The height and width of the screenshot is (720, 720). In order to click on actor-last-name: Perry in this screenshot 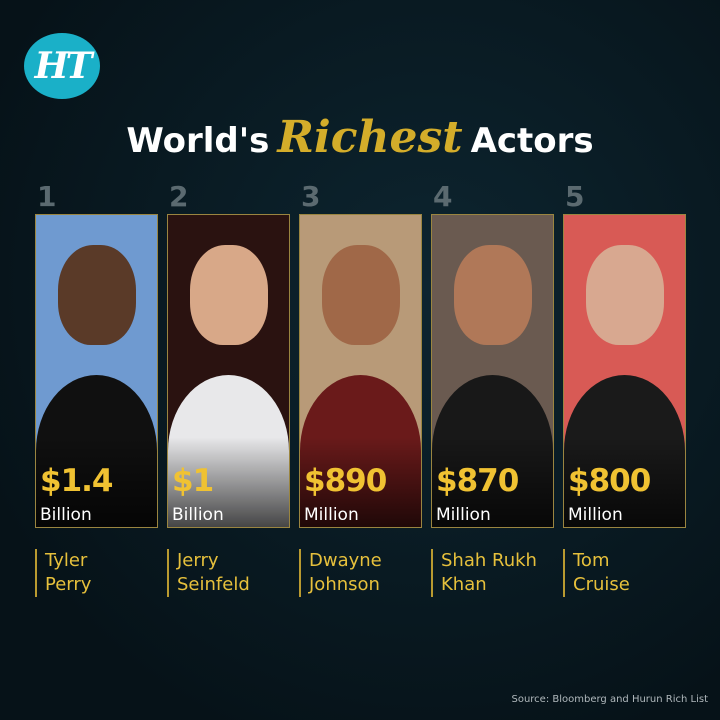, I will do `click(68, 584)`.